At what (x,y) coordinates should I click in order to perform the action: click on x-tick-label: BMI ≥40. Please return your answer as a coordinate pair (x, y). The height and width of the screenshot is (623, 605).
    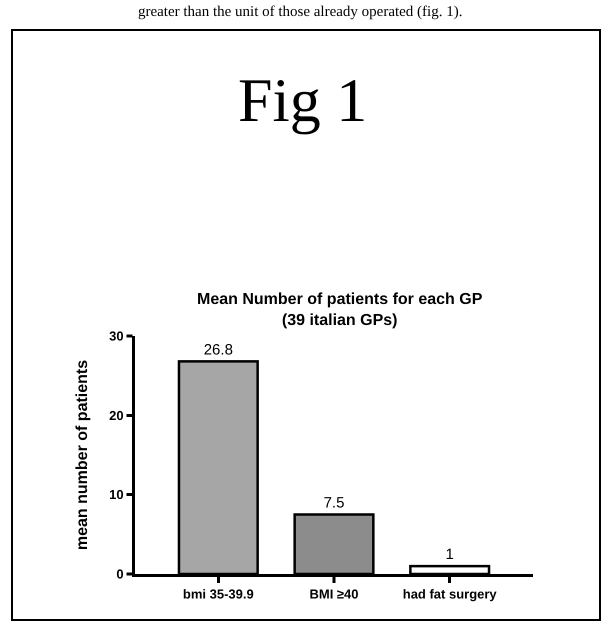
    Looking at the image, I should click on (334, 594).